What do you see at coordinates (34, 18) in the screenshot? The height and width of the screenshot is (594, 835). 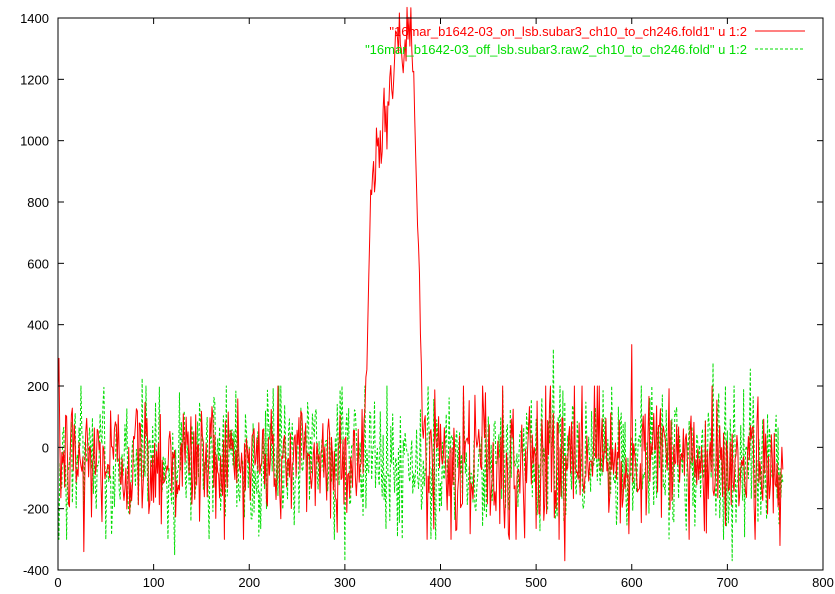 I see `y-tick-label: 1400` at bounding box center [34, 18].